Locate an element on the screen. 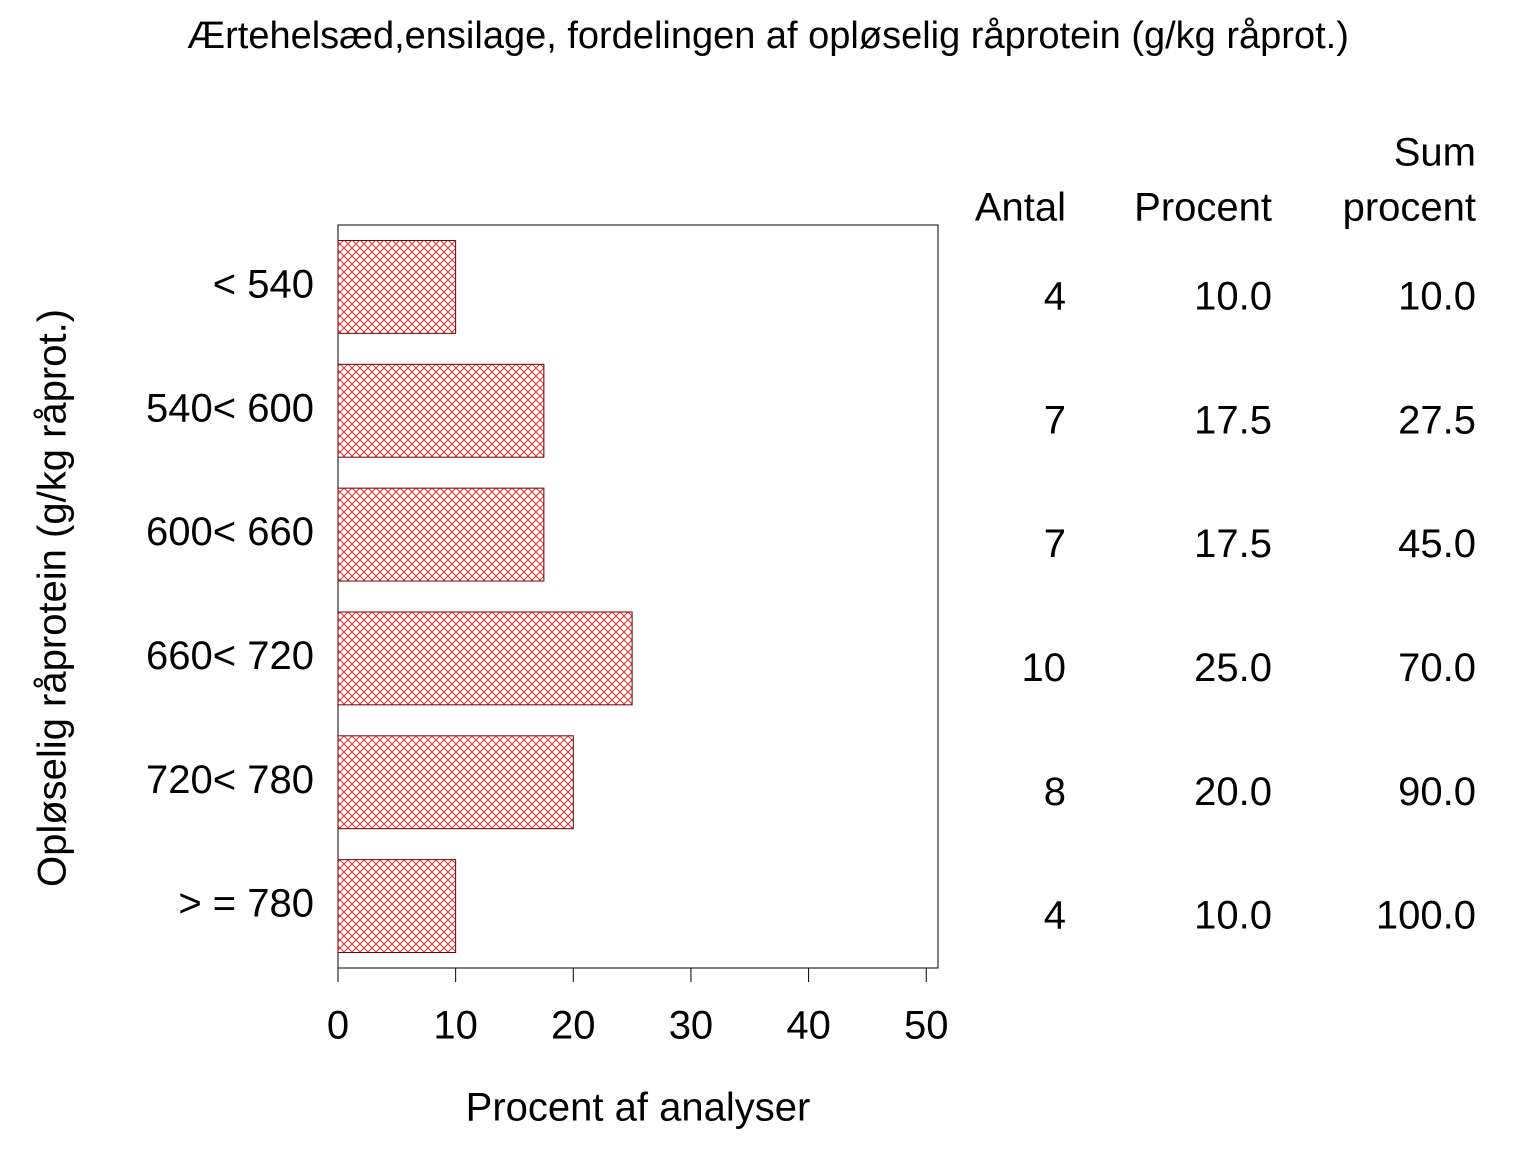 This screenshot has height=1152, width=1536. table-header: Antal is located at coordinates (1020, 208).